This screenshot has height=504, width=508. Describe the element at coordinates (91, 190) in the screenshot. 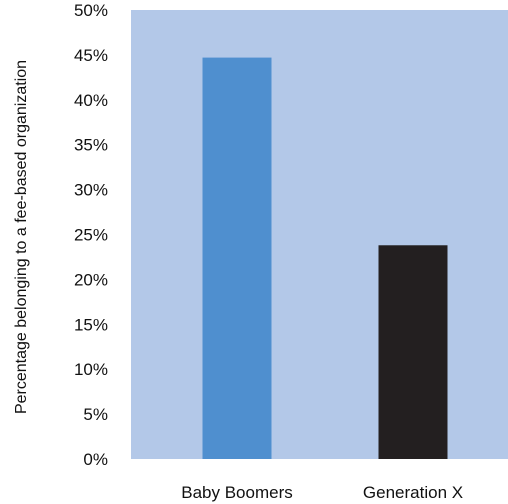

I see `y-tick-label: 30%` at that location.